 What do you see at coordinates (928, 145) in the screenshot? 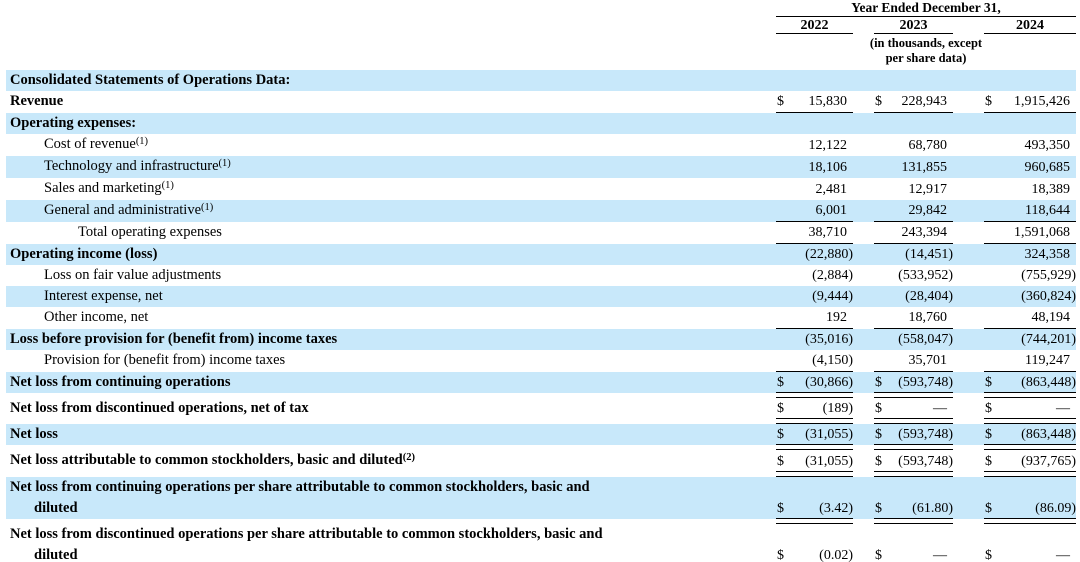
I see `value-text: 68,780` at bounding box center [928, 145].